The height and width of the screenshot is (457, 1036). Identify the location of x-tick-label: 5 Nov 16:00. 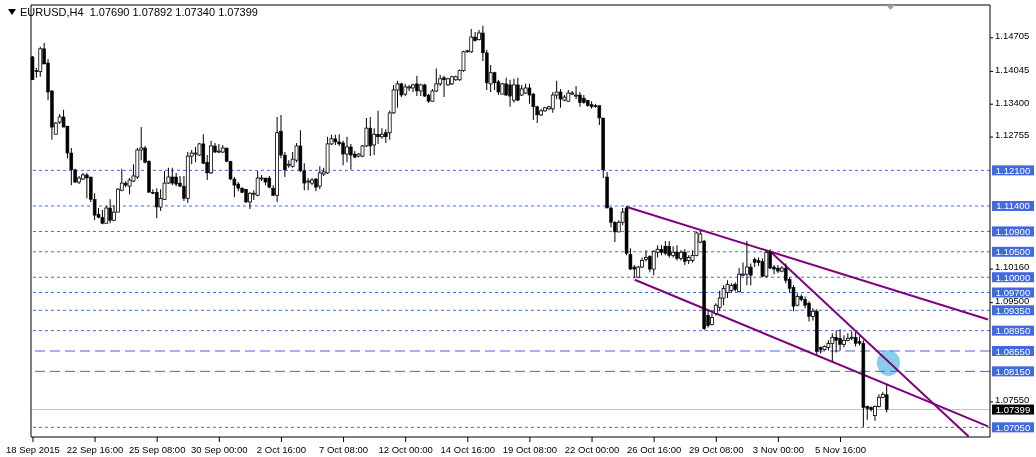
(840, 449).